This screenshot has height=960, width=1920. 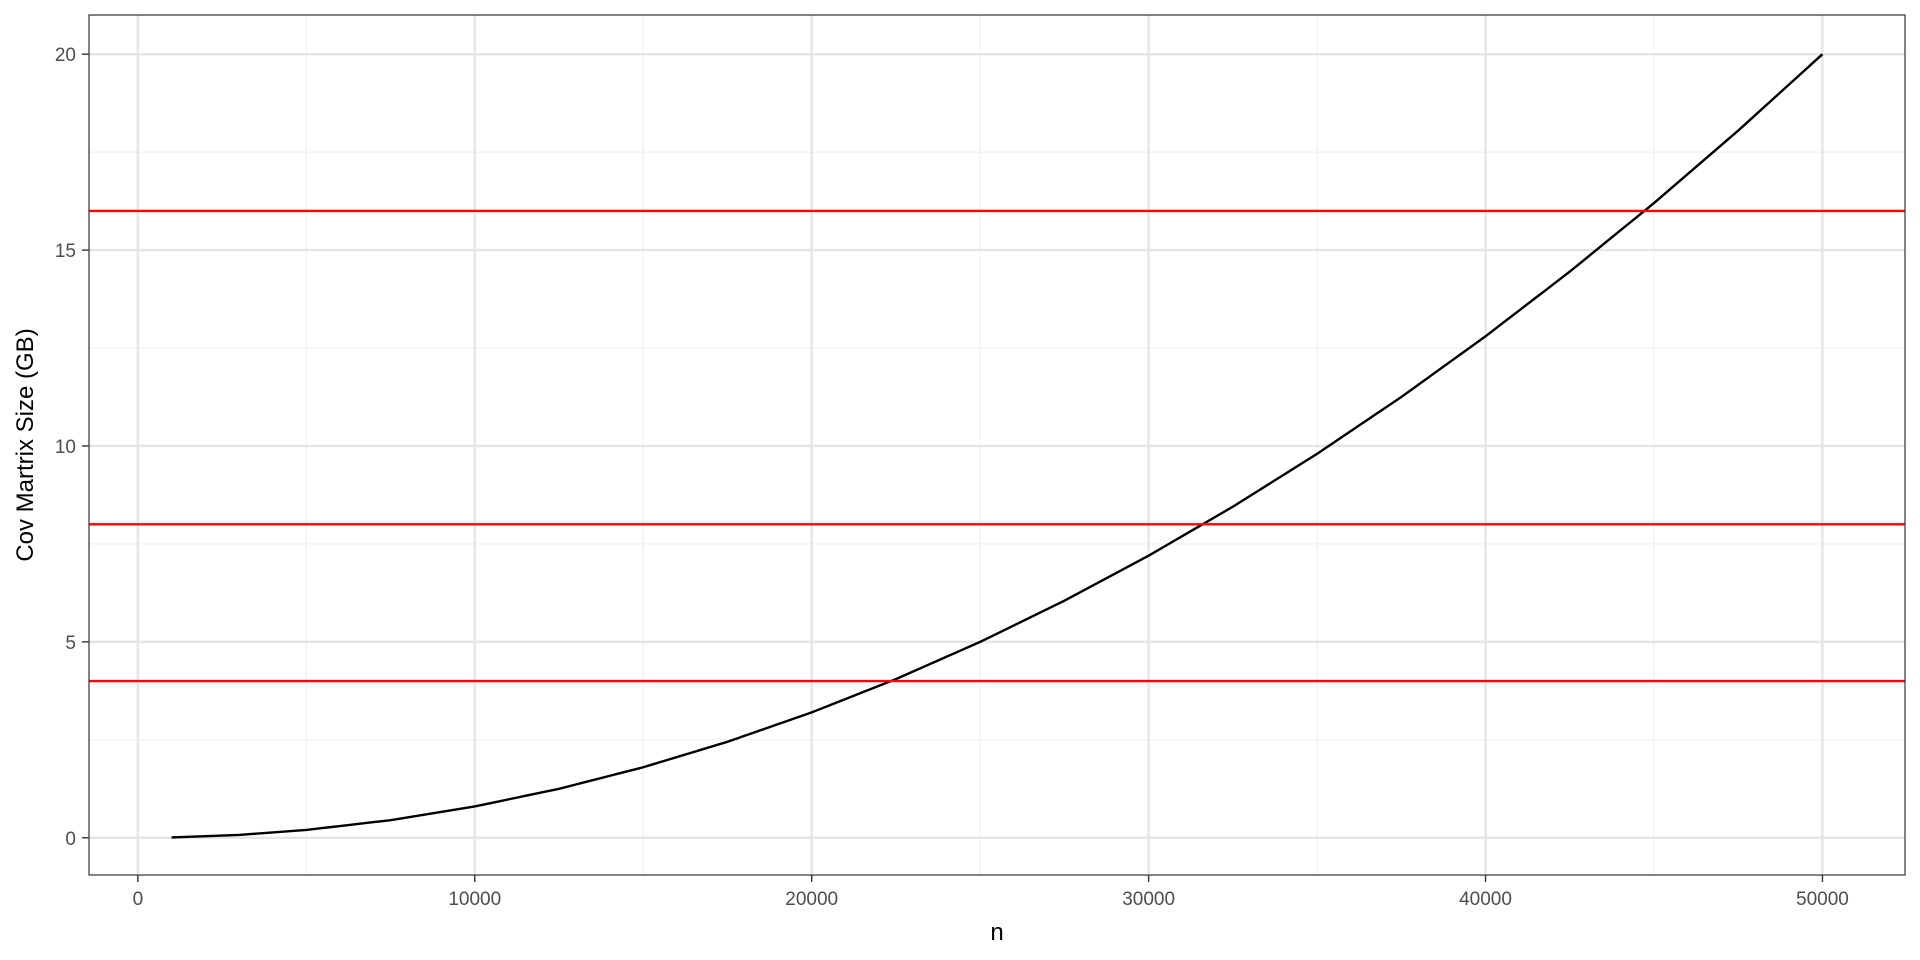 I want to click on y-tick-label: 5, so click(x=70, y=643).